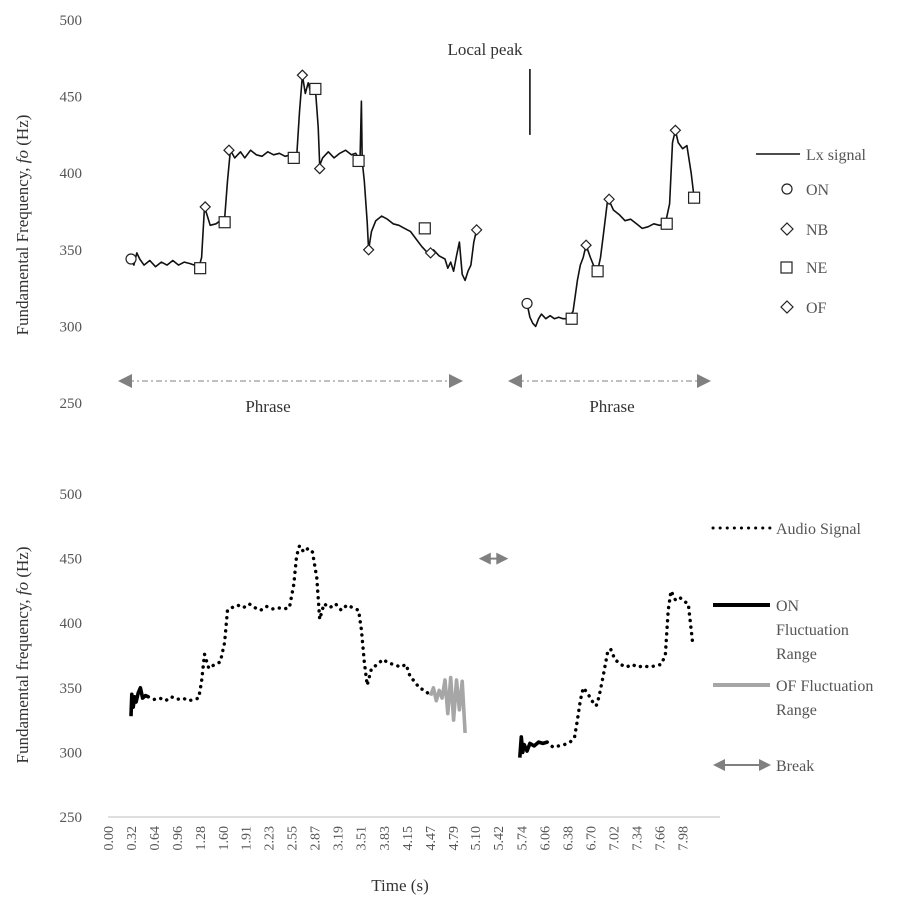  Describe the element at coordinates (270, 838) in the screenshot. I see `bottom-x-tick-label: 2.23` at that location.